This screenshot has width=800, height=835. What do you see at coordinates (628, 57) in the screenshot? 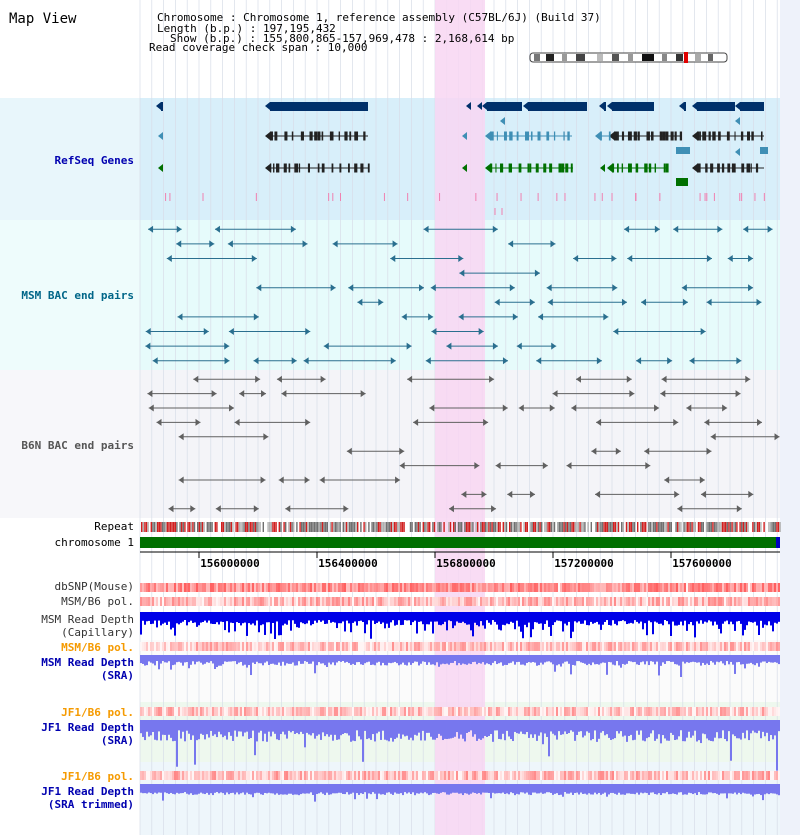
I see `chromosome-ideogram` at bounding box center [628, 57].